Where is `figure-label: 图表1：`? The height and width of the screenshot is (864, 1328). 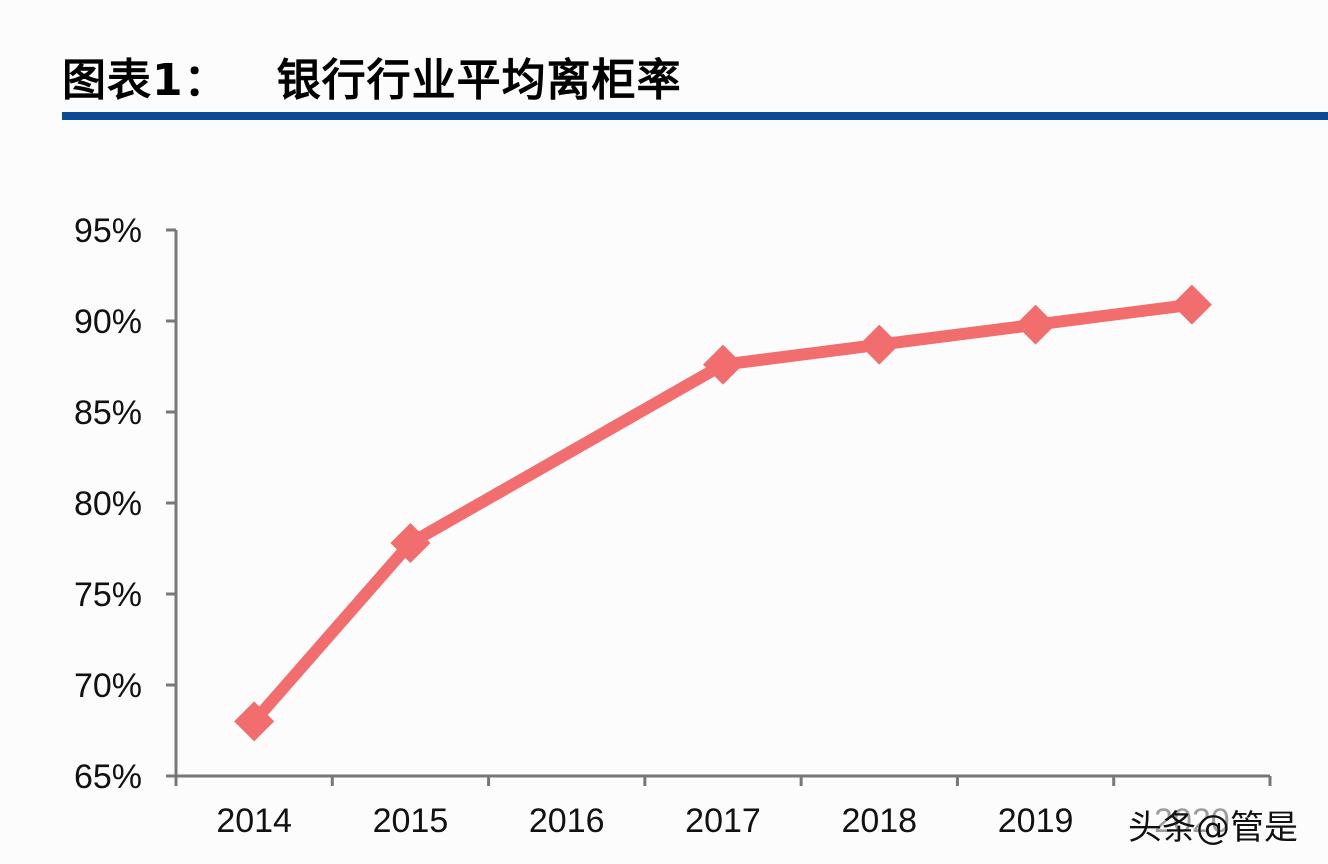
figure-label: 图表1： is located at coordinates (145, 80).